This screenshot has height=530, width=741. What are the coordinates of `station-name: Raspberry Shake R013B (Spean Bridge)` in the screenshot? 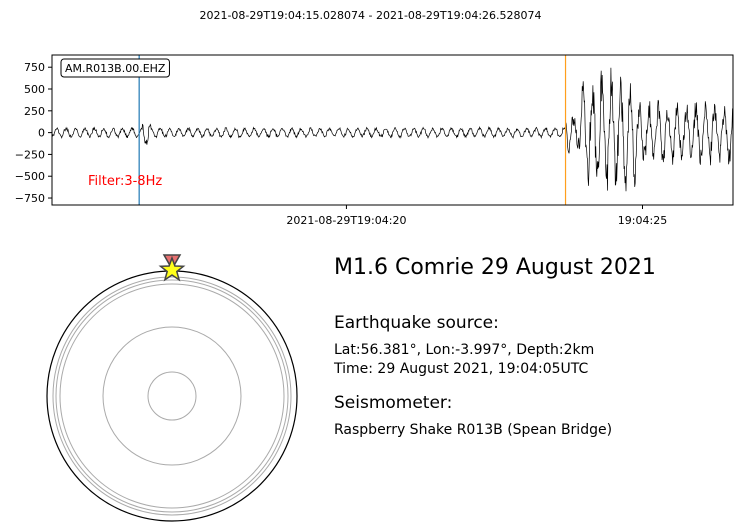 It's located at (473, 430).